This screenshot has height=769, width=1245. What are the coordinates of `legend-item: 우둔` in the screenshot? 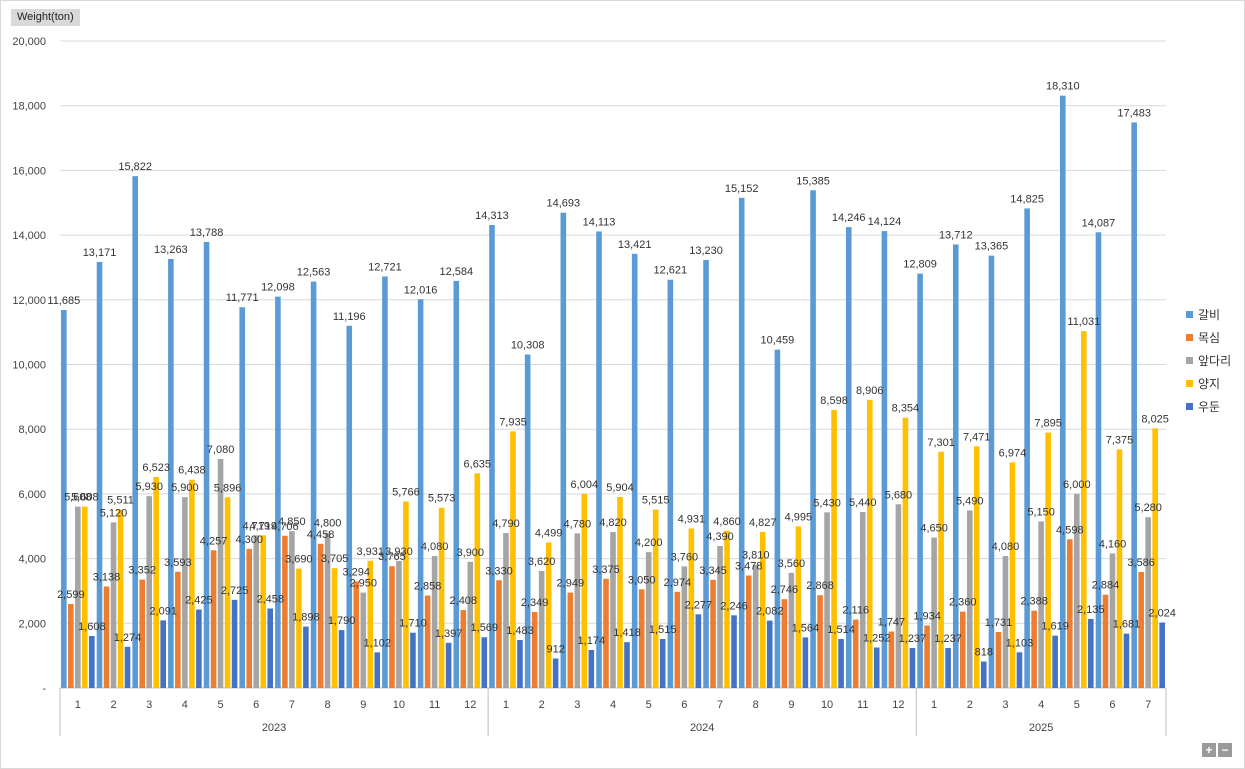 It's located at (1208, 406).